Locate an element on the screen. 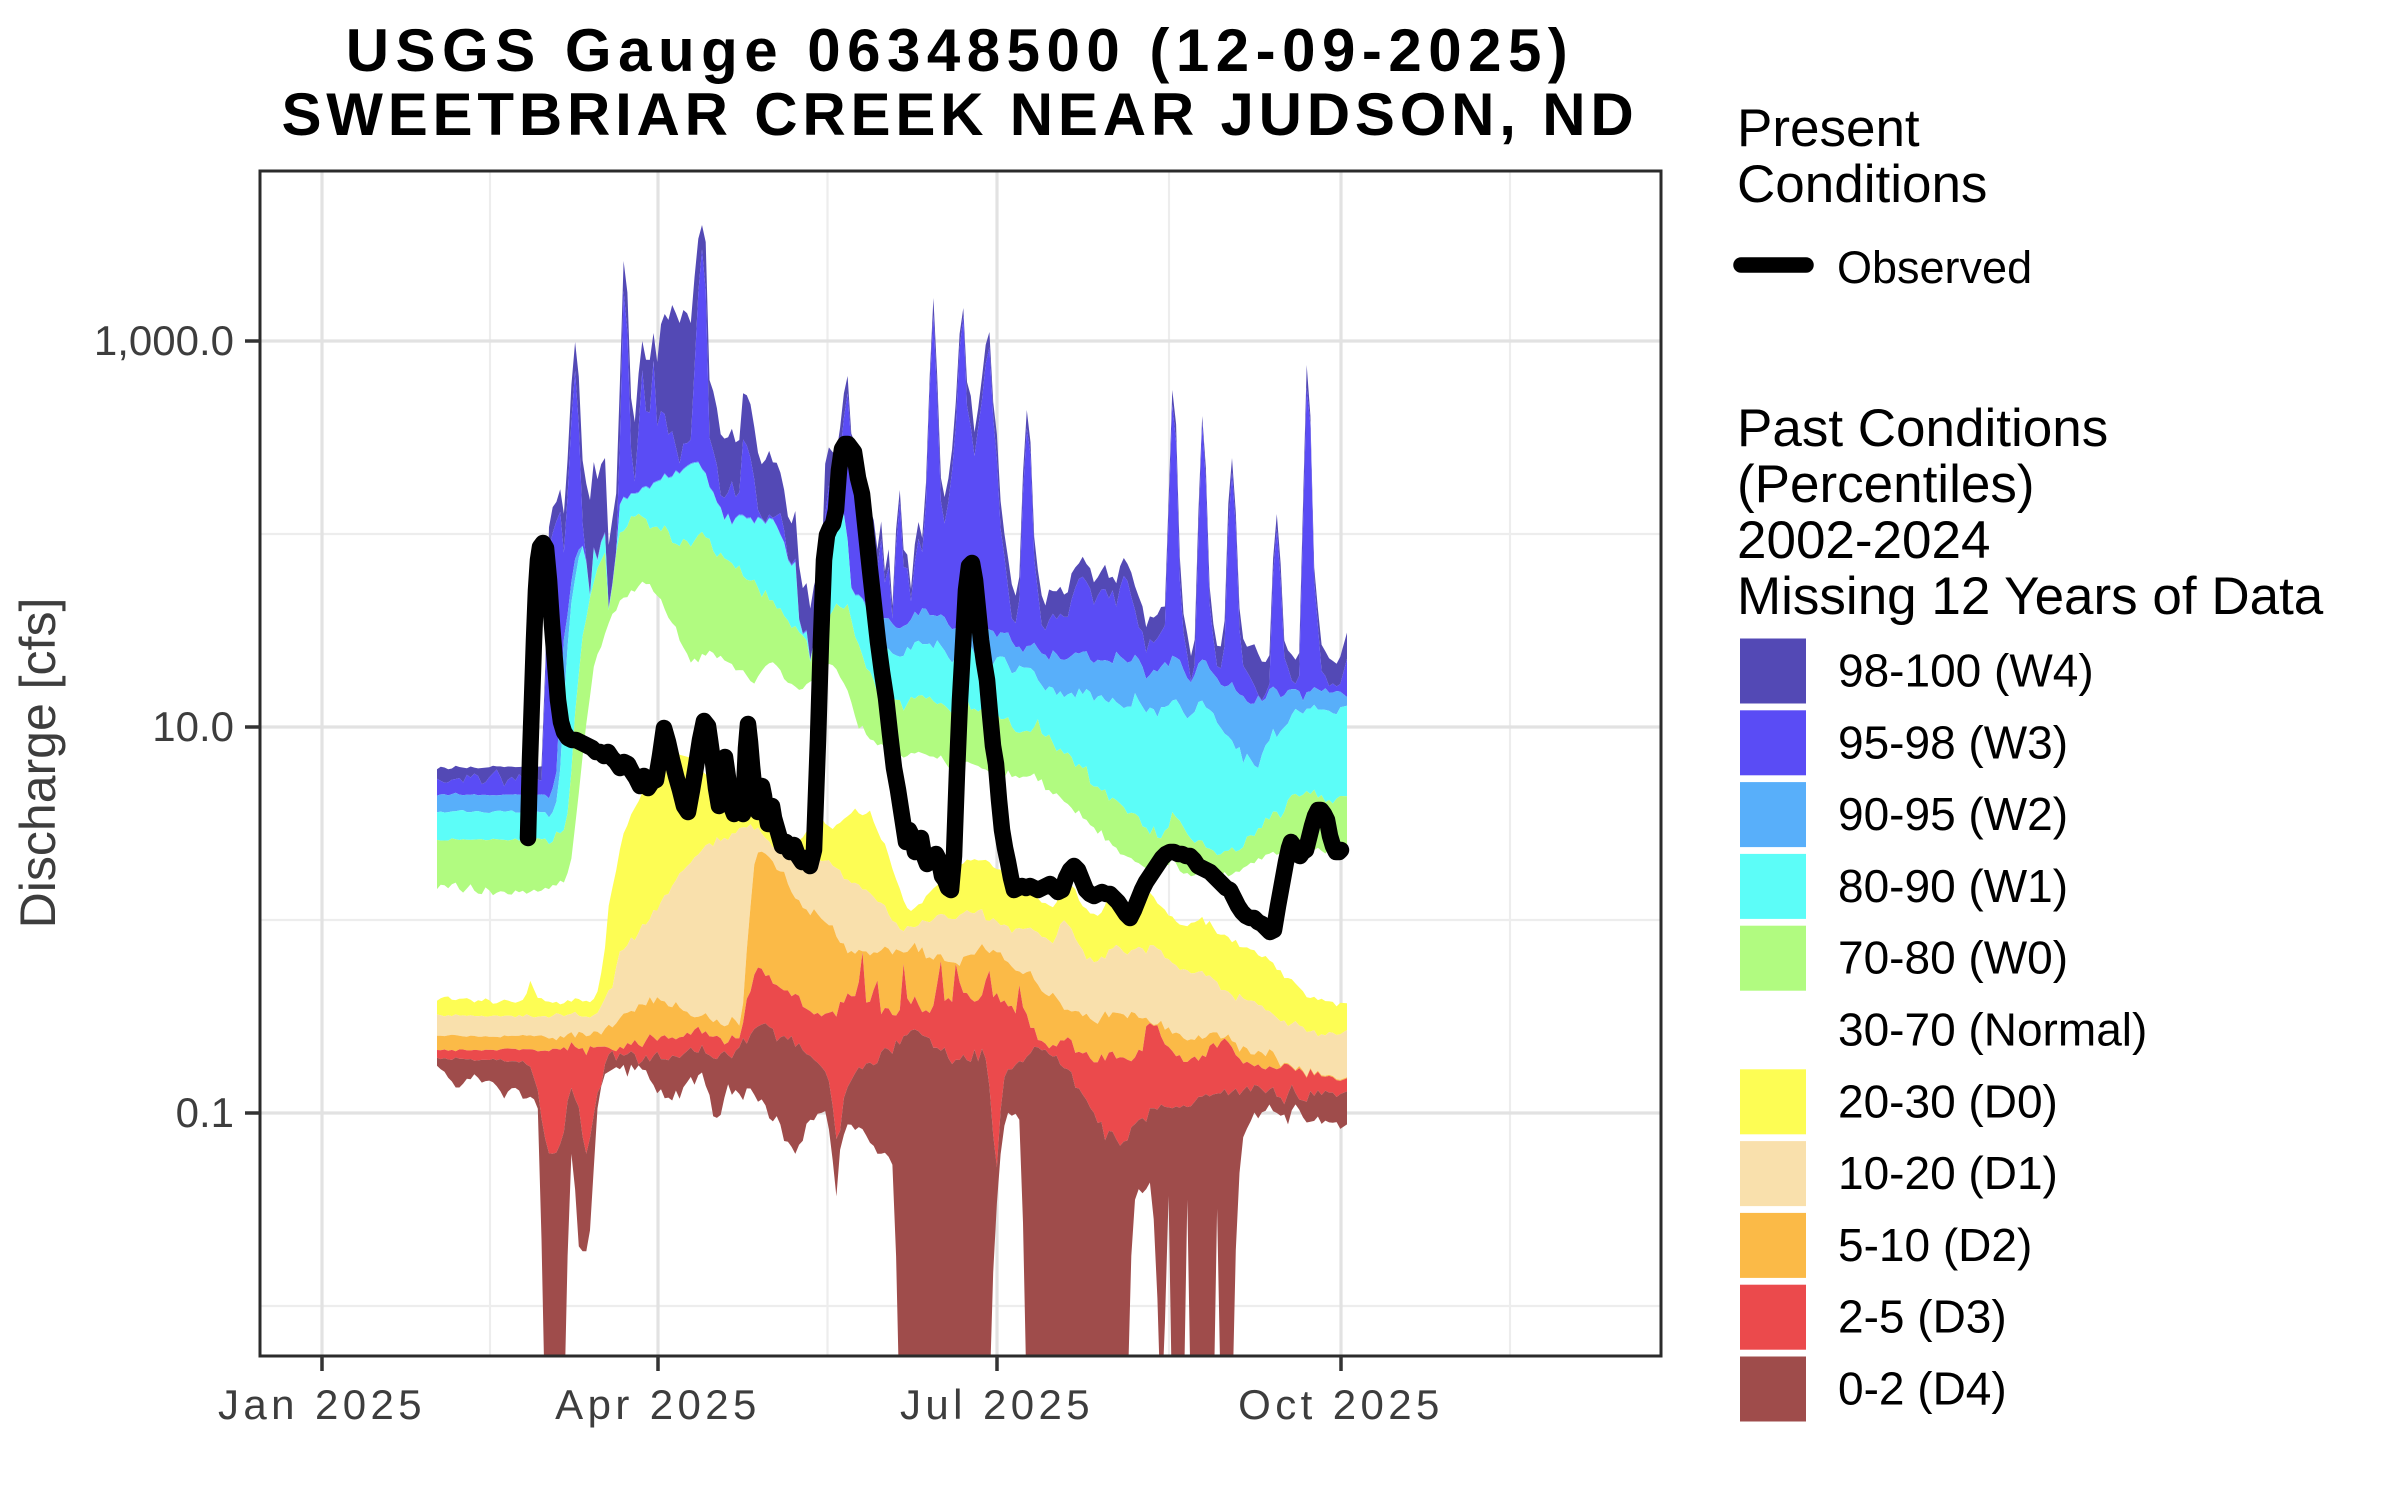  svg-text: 10-20 (D1) is located at coordinates (1948, 1173).